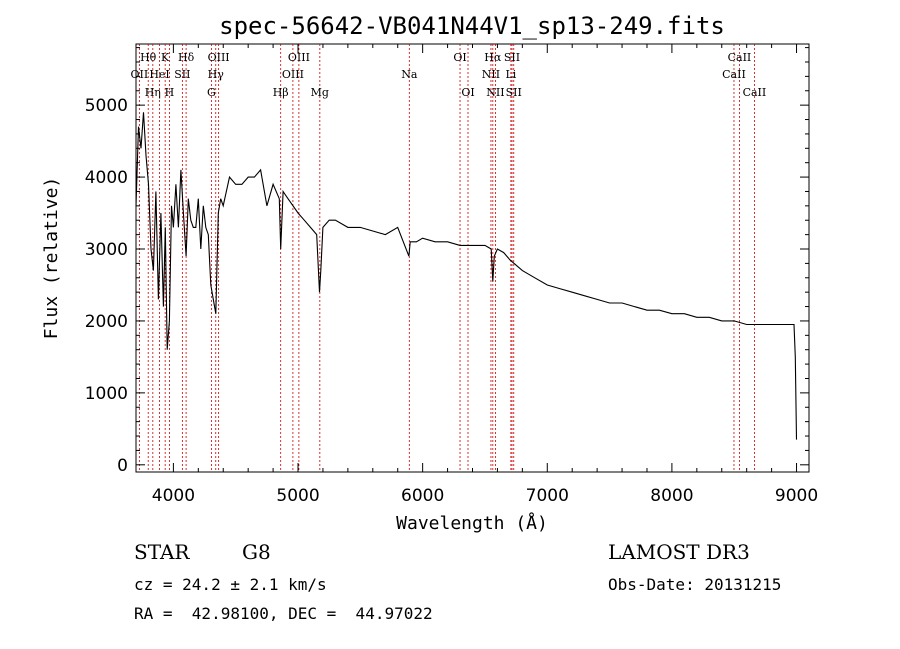 The width and height of the screenshot is (900, 649). I want to click on y-tick-label: 3000, so click(106, 250).